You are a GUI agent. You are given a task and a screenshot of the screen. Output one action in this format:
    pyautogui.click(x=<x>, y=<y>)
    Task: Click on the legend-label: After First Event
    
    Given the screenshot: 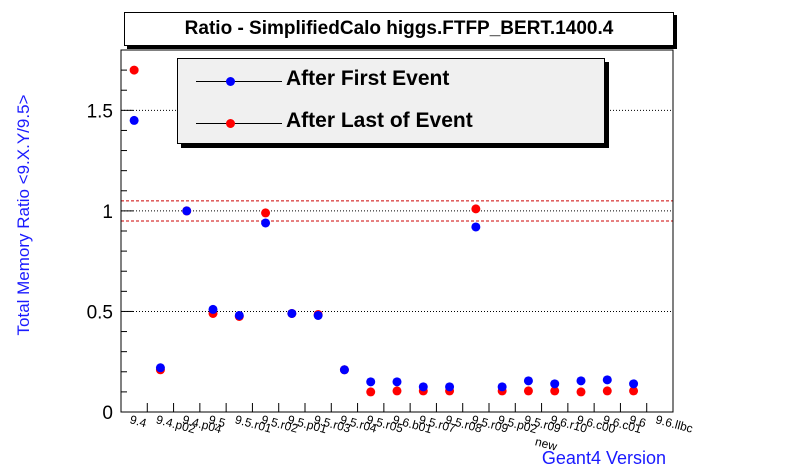 What is the action you would take?
    pyautogui.click(x=368, y=78)
    